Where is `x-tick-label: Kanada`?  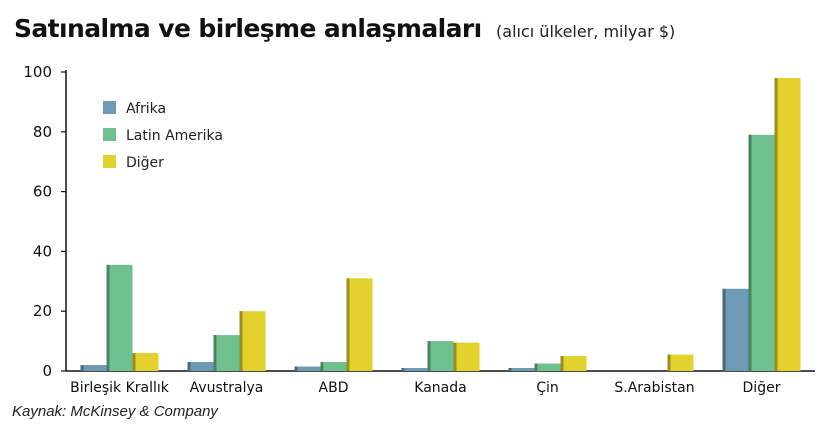
x-tick-label: Kanada is located at coordinates (440, 388).